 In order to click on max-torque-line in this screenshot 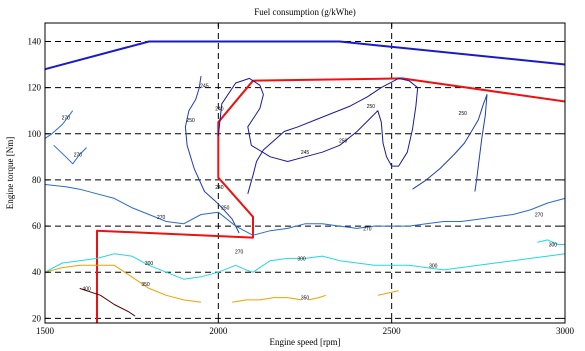, I will do `click(305, 55)`.